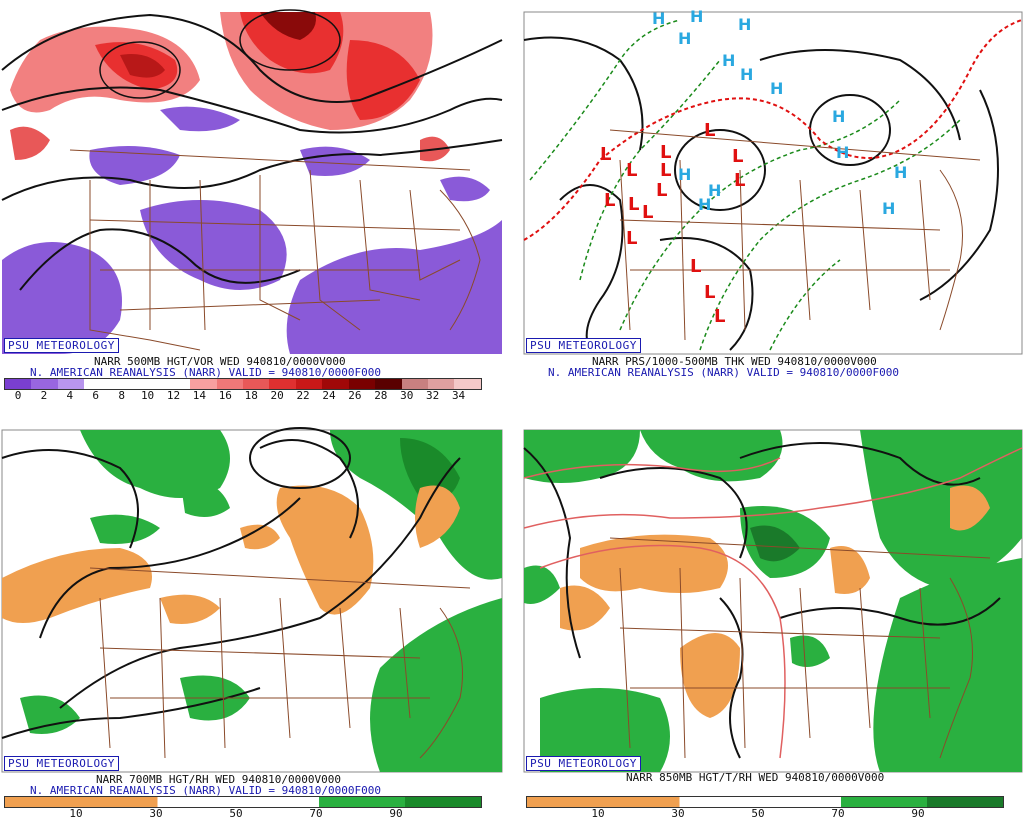 The width and height of the screenshot is (1024, 820). Describe the element at coordinates (173, 395) in the screenshot. I see `scale-label: 12` at that location.